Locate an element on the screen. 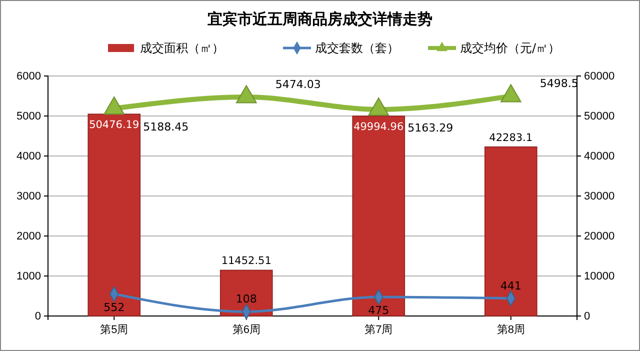  y-tick-label: 6000 is located at coordinates (28, 76).